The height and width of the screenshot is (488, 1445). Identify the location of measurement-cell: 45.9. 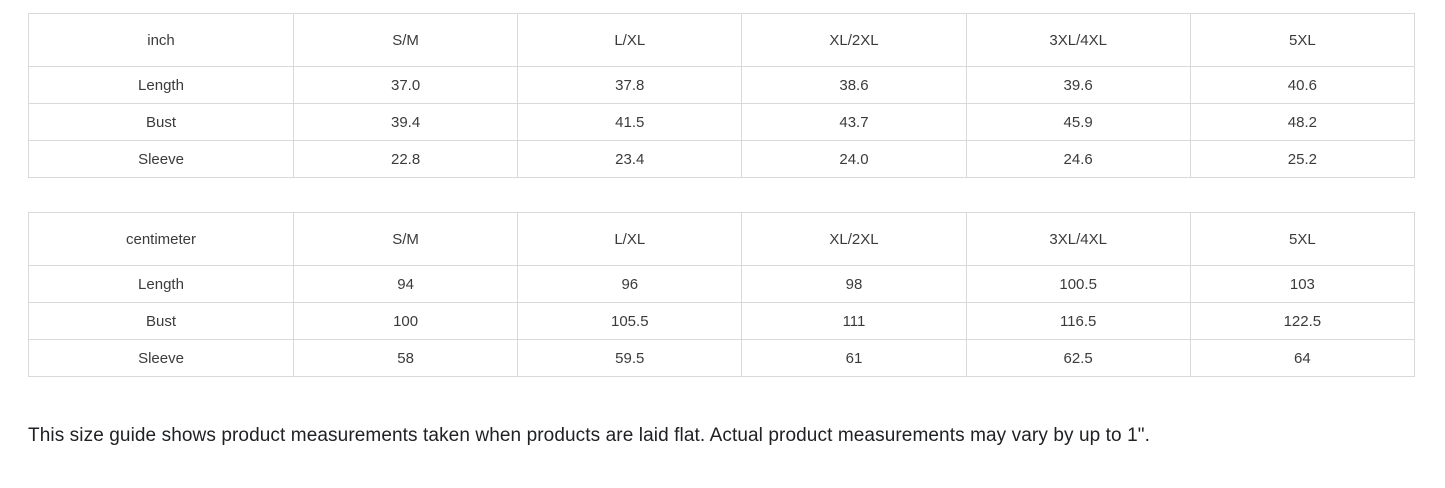
(1078, 122).